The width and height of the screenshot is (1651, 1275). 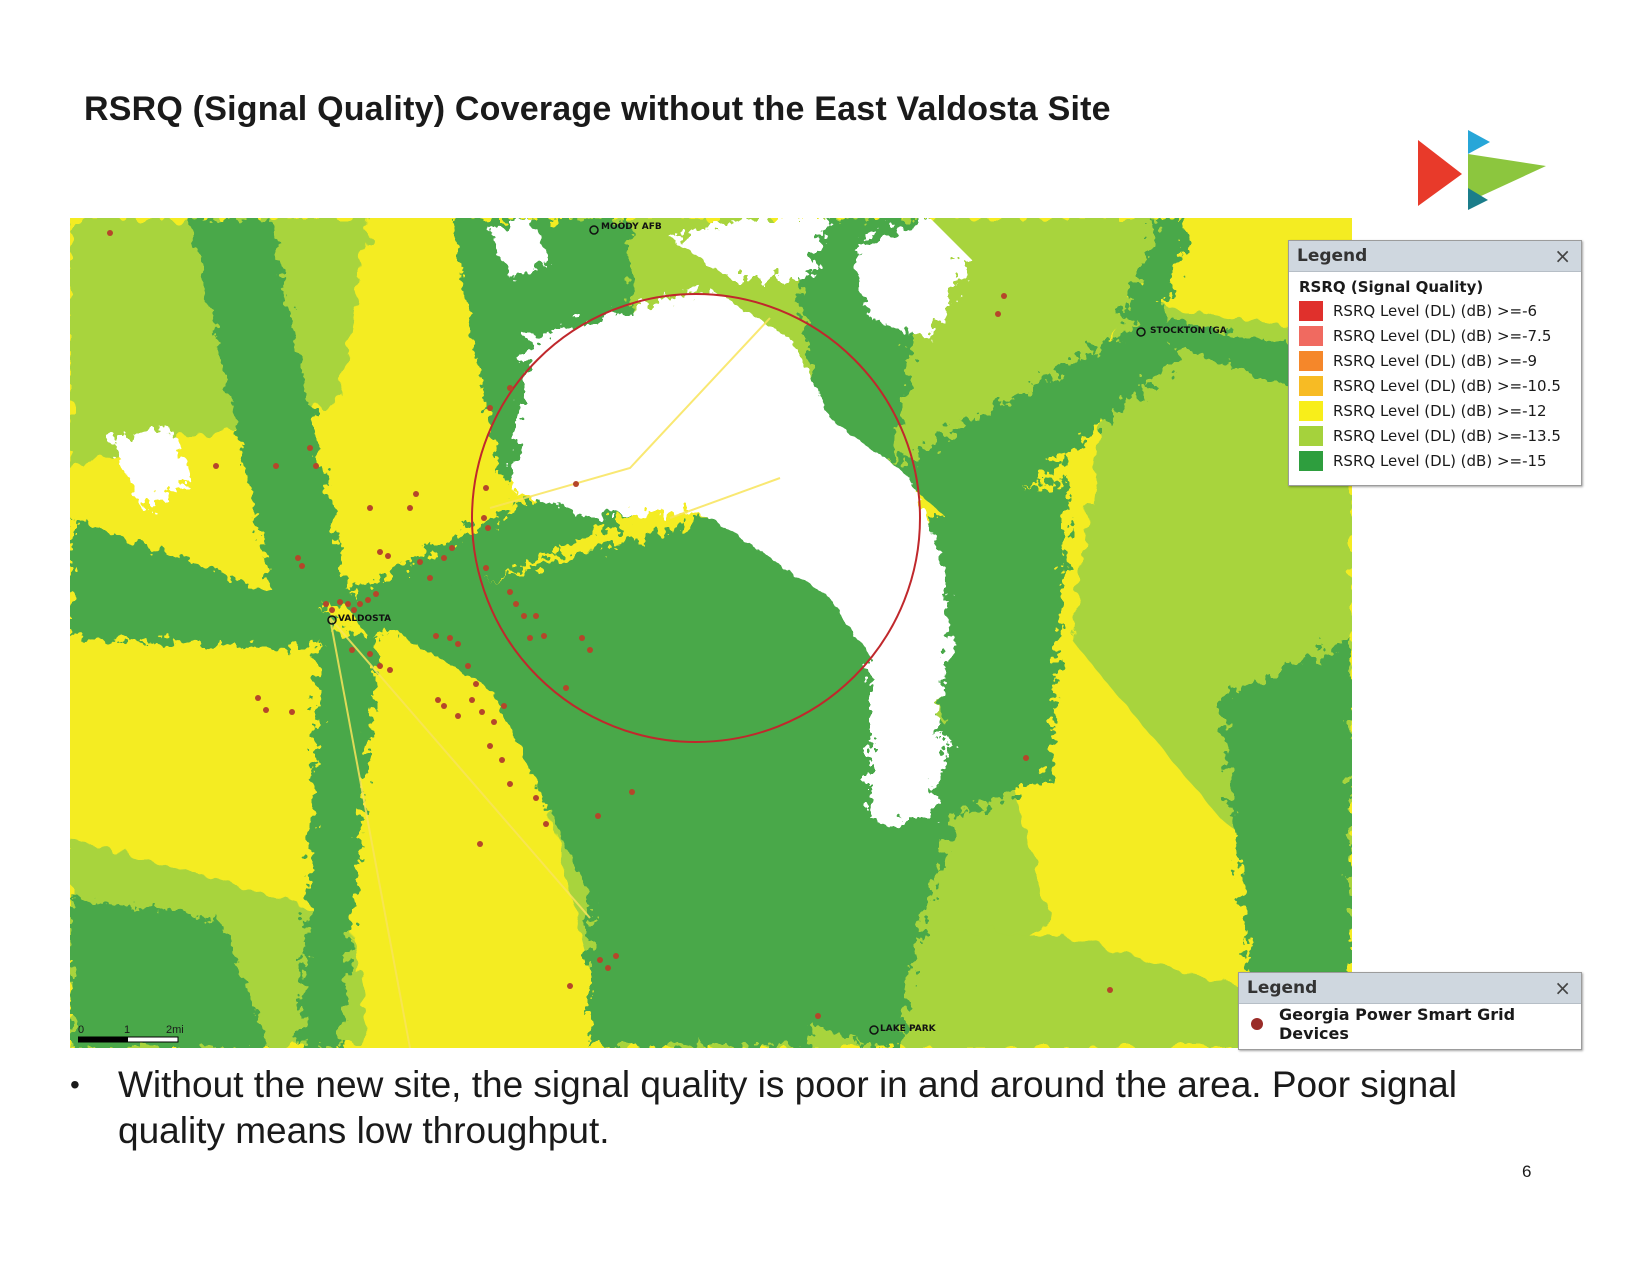 I want to click on devices-legend-label: Georgia Power Smart Grid Devices, so click(x=1397, y=1024).